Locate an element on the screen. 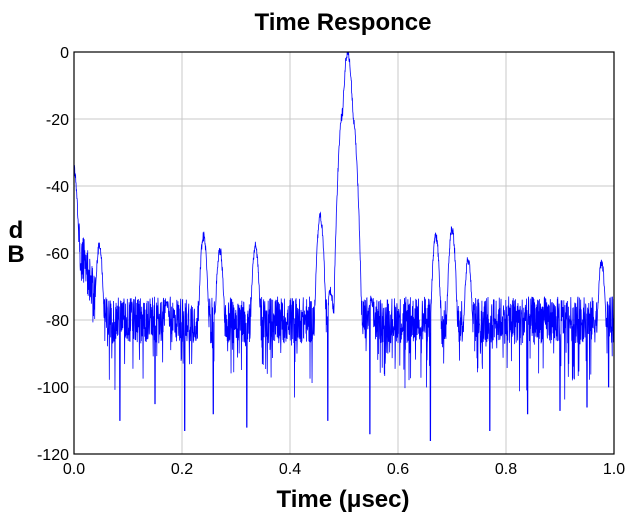 This screenshot has height=521, width=629. x-tick-label: 0.6 is located at coordinates (398, 469).